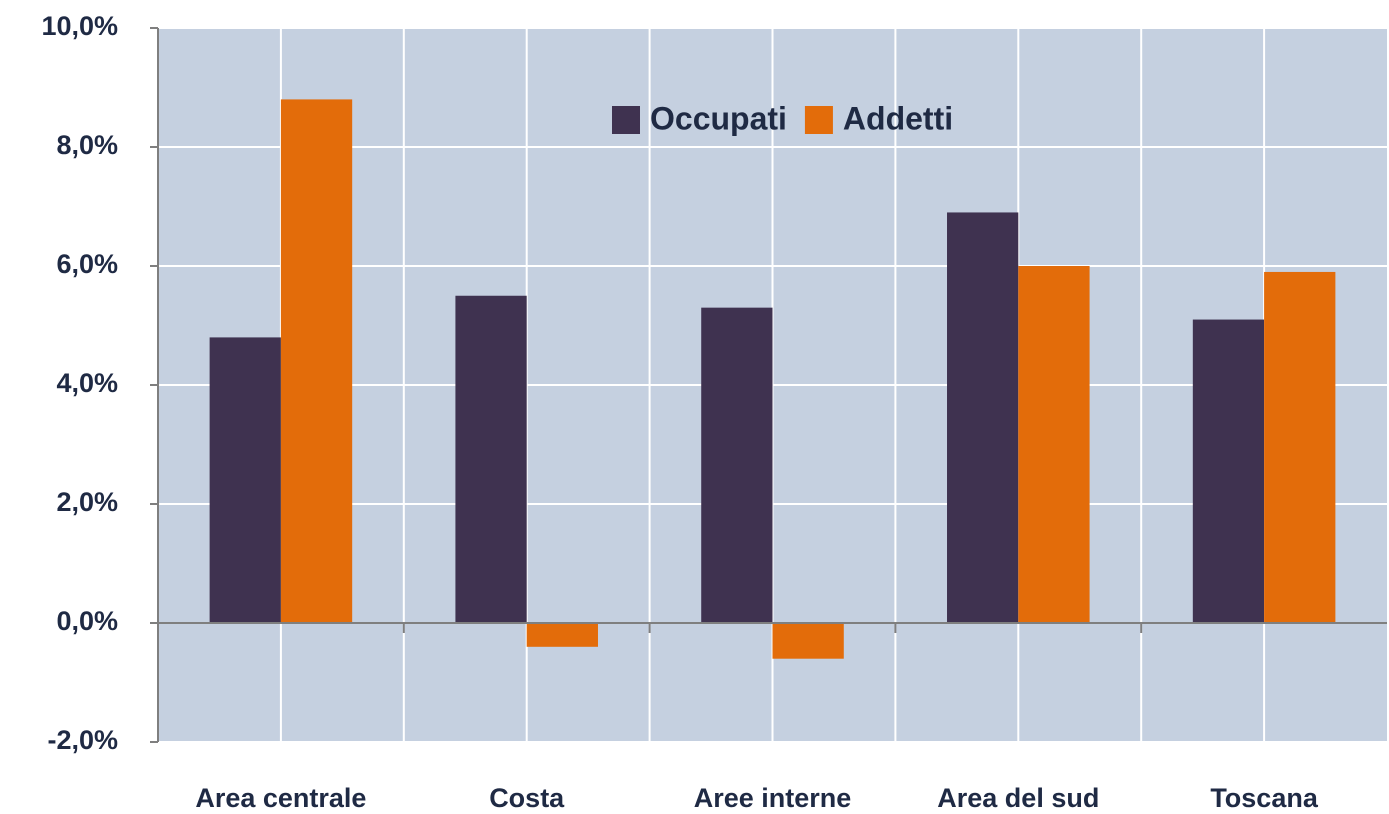  I want to click on y-tick-label: 2,0%, so click(87, 502).